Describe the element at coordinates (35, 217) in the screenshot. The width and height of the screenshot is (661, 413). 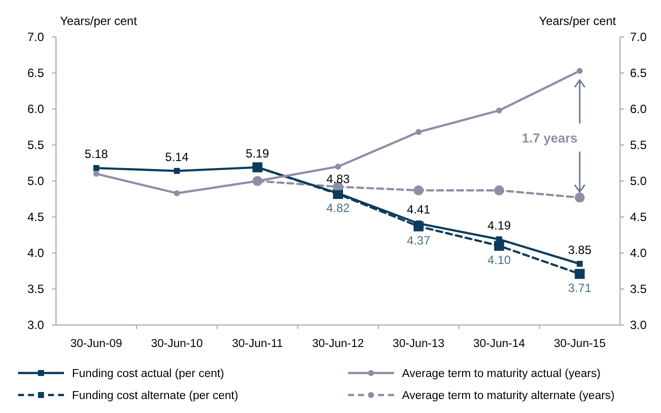
I see `y-tick-label: 4.5` at that location.